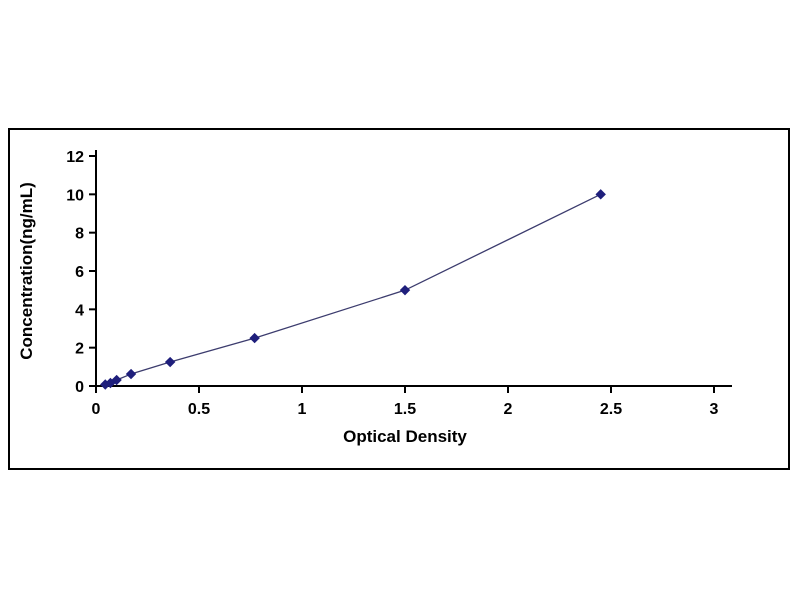 Image resolution: width=800 pixels, height=600 pixels. What do you see at coordinates (79, 349) in the screenshot?
I see `y-tick-label: 2` at bounding box center [79, 349].